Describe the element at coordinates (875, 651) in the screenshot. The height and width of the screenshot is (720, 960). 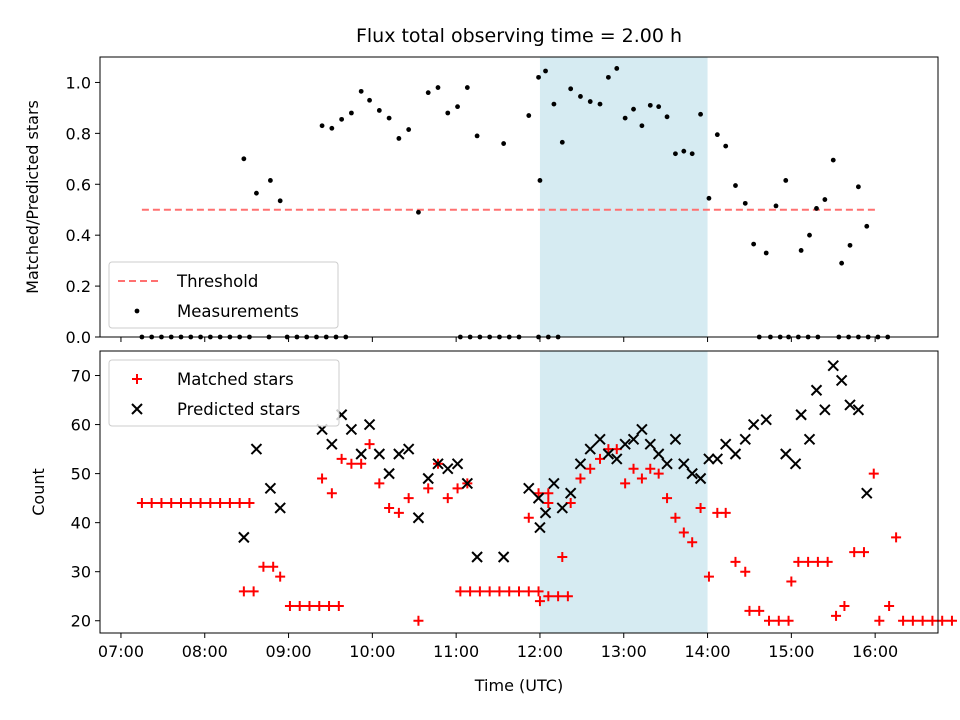
I see `x-tick-label: 16:00` at that location.